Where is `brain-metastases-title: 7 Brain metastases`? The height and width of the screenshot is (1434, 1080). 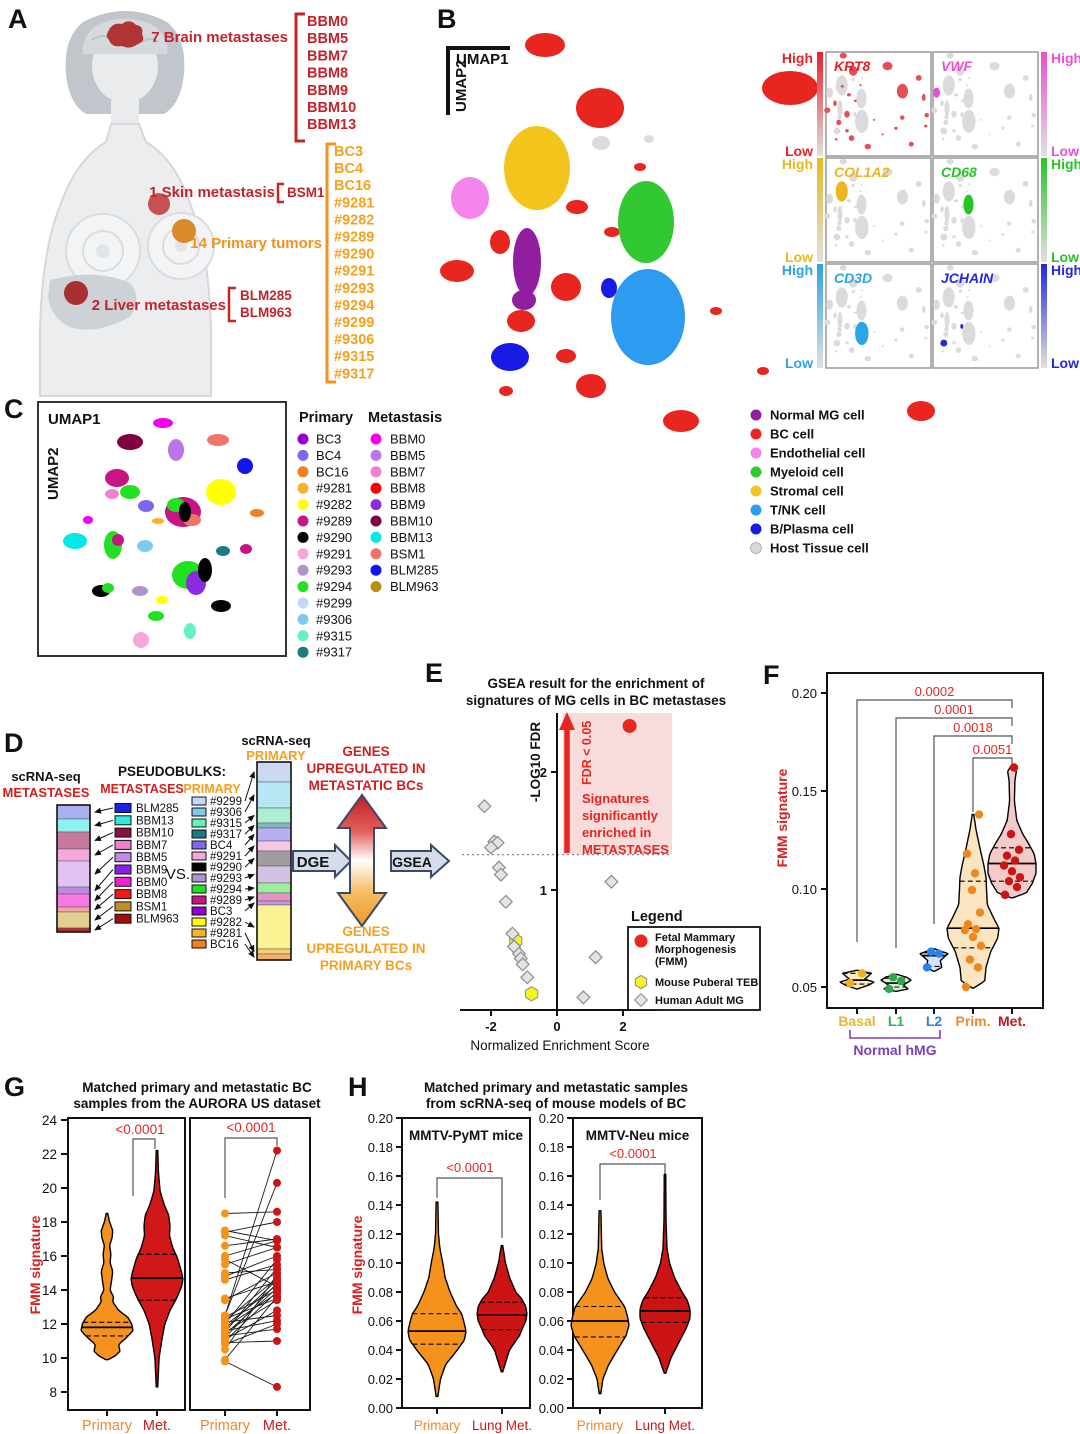 brain-metastases-title: 7 Brain metastases is located at coordinates (219, 37).